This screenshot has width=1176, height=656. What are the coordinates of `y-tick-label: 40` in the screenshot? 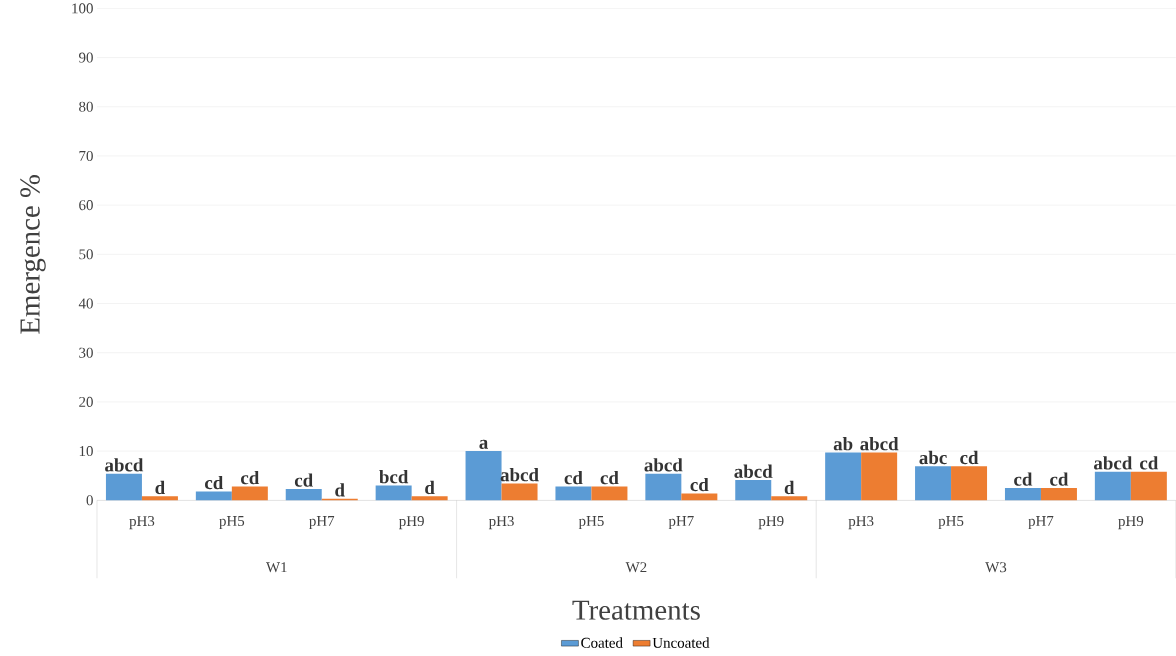 It's located at (85, 303).